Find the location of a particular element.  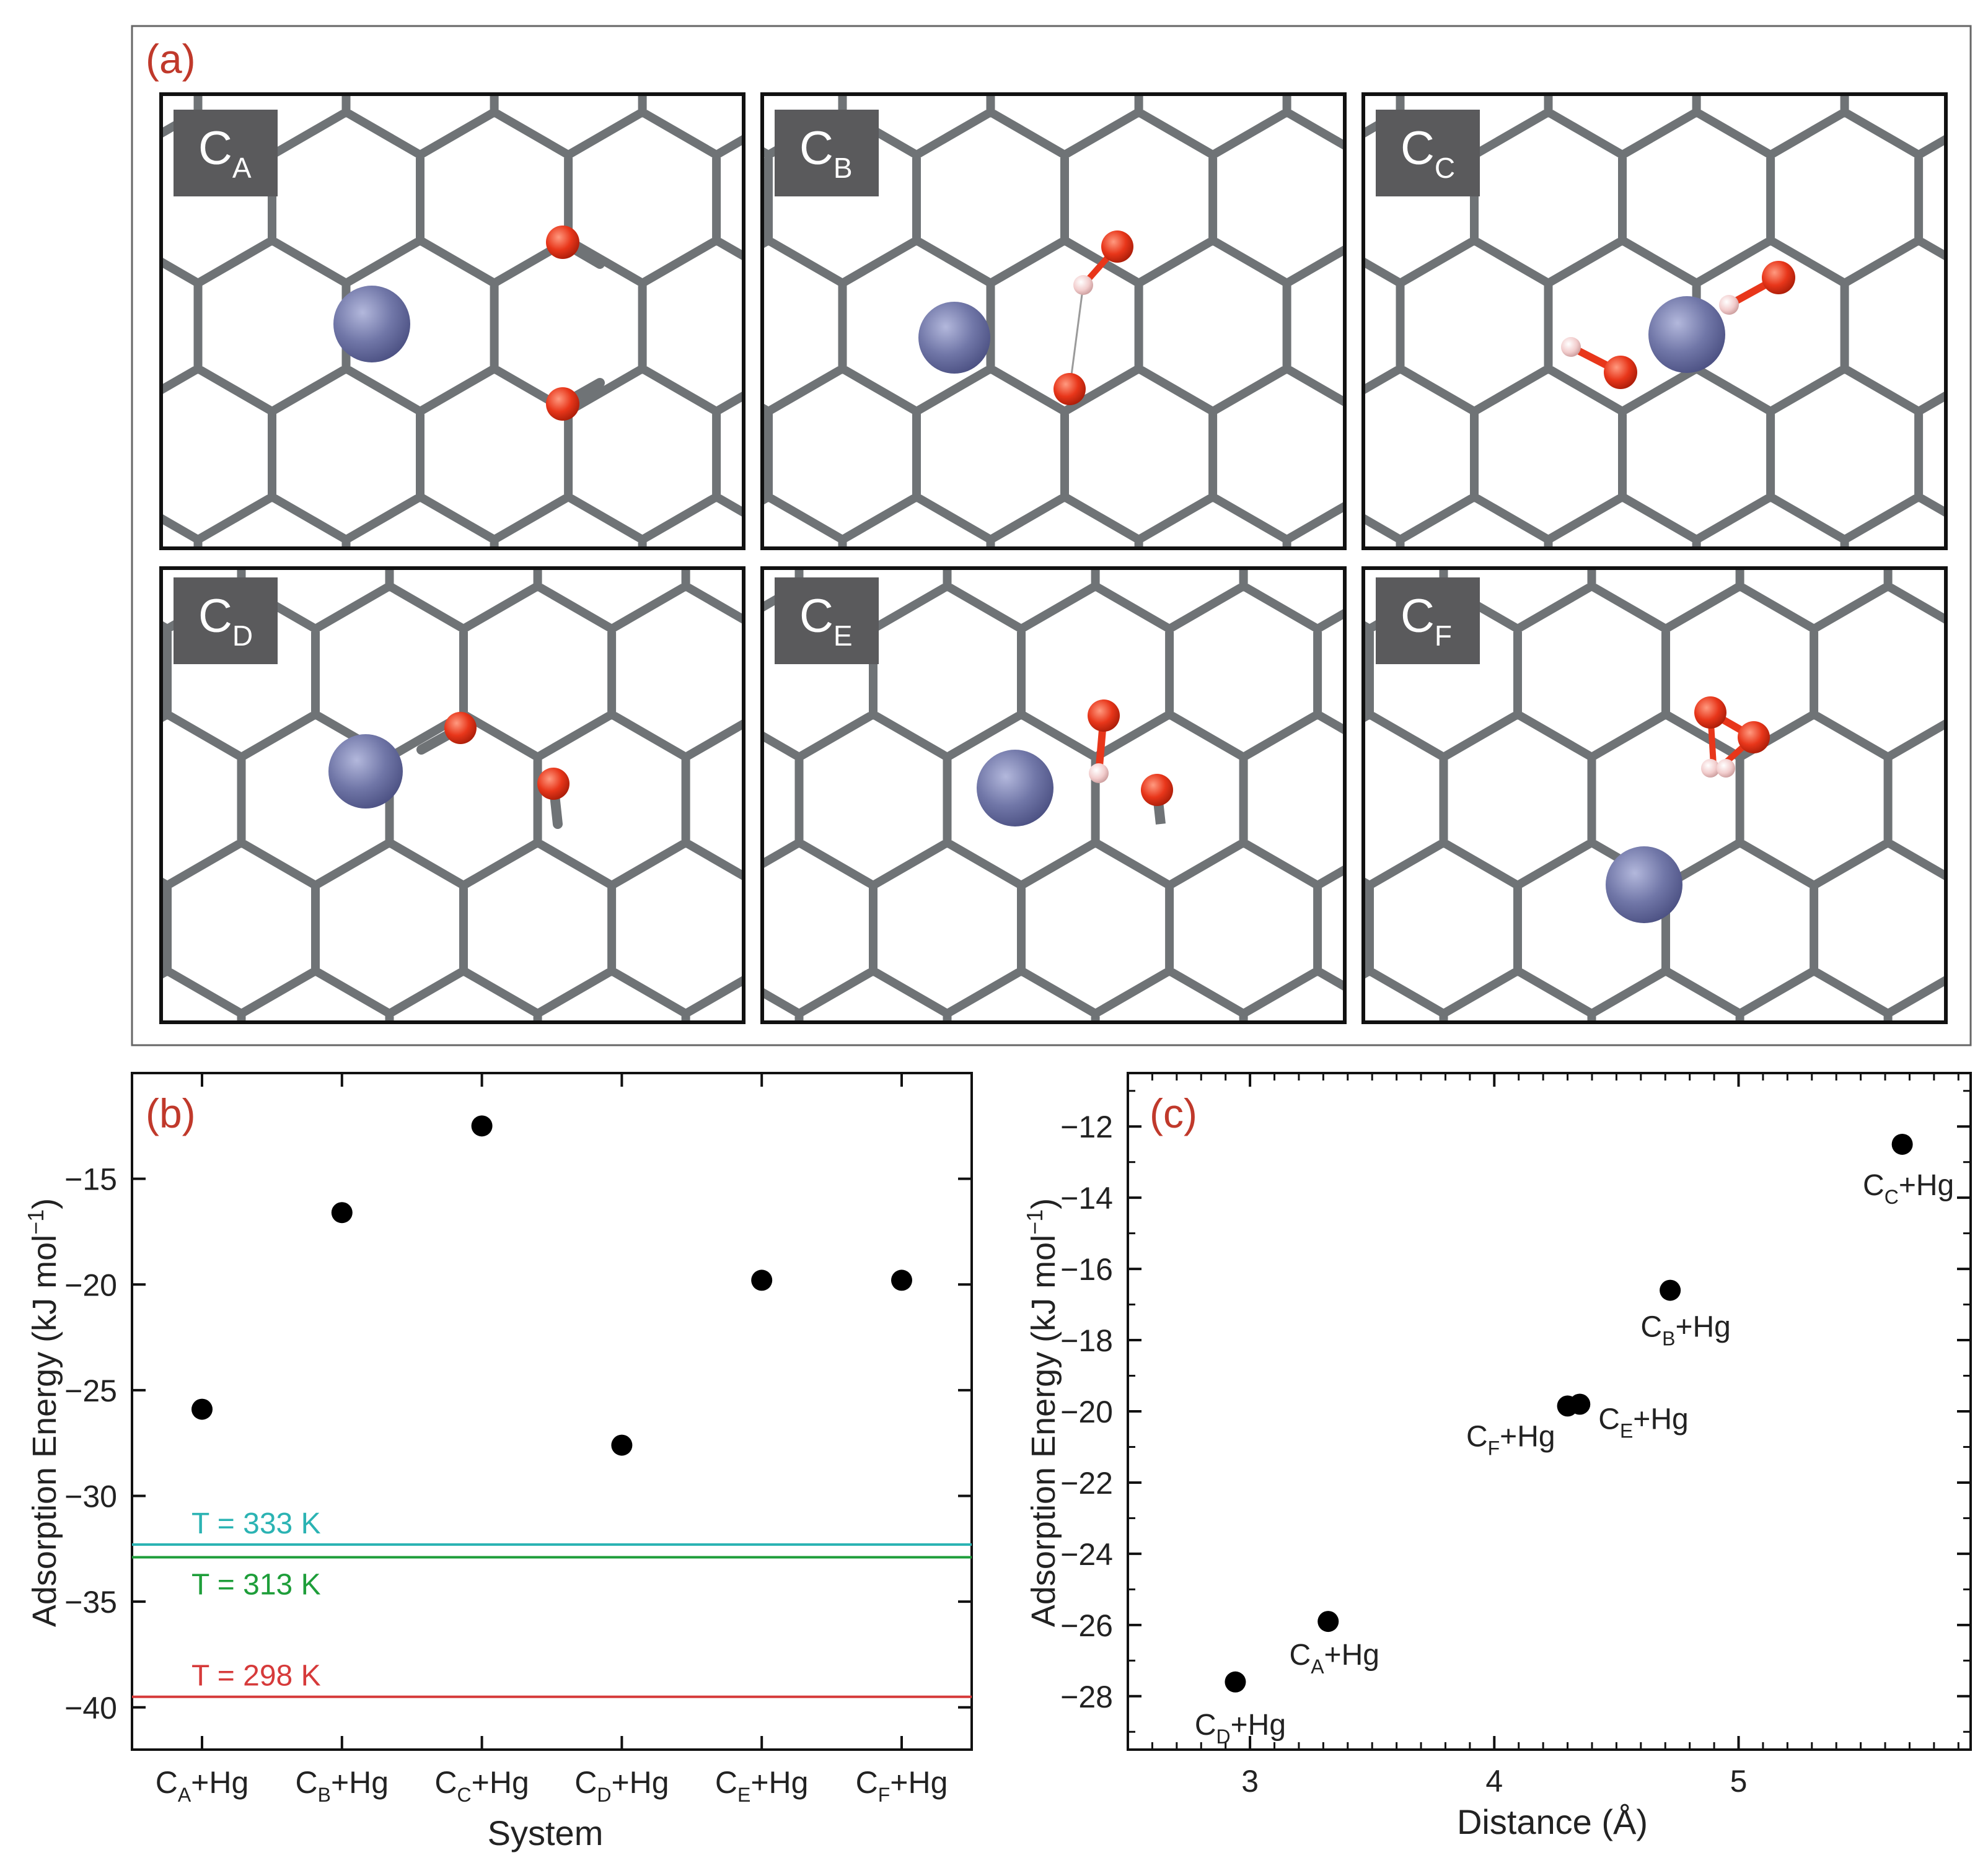

x-tick-label: CA+Hg is located at coordinates (202, 1785).